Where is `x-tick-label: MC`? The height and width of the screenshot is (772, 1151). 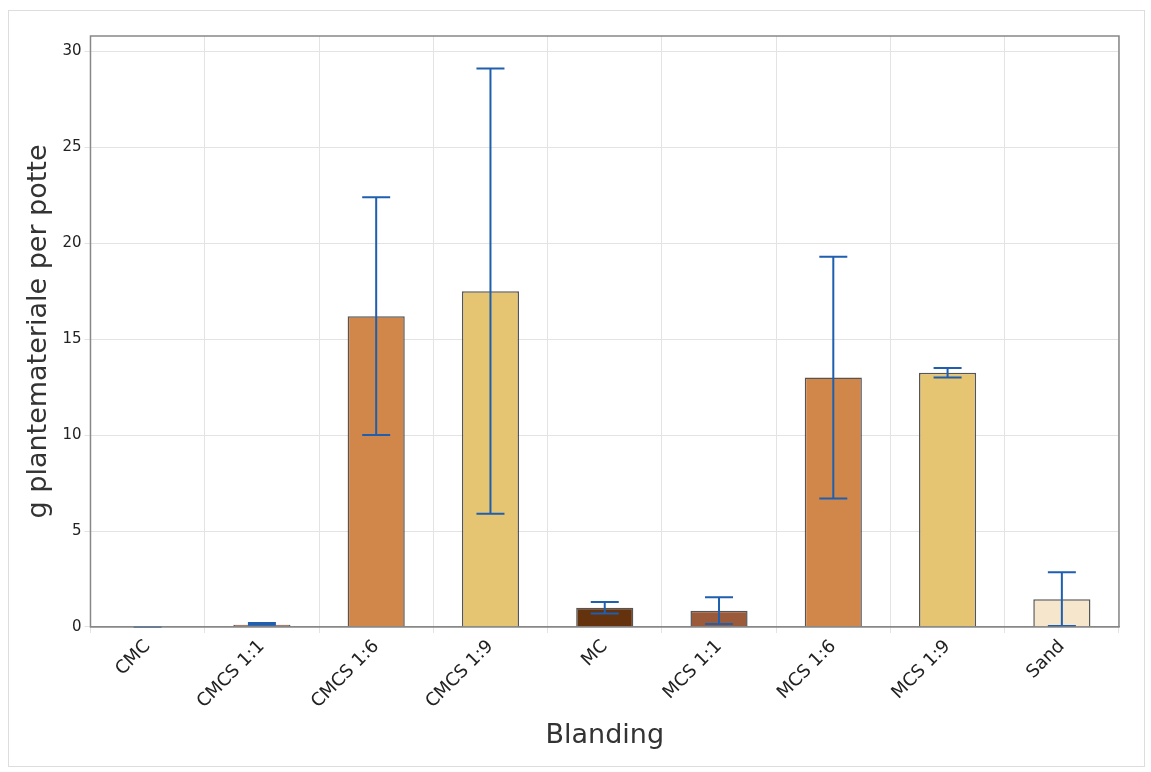
x-tick-label: MC is located at coordinates (593, 652).